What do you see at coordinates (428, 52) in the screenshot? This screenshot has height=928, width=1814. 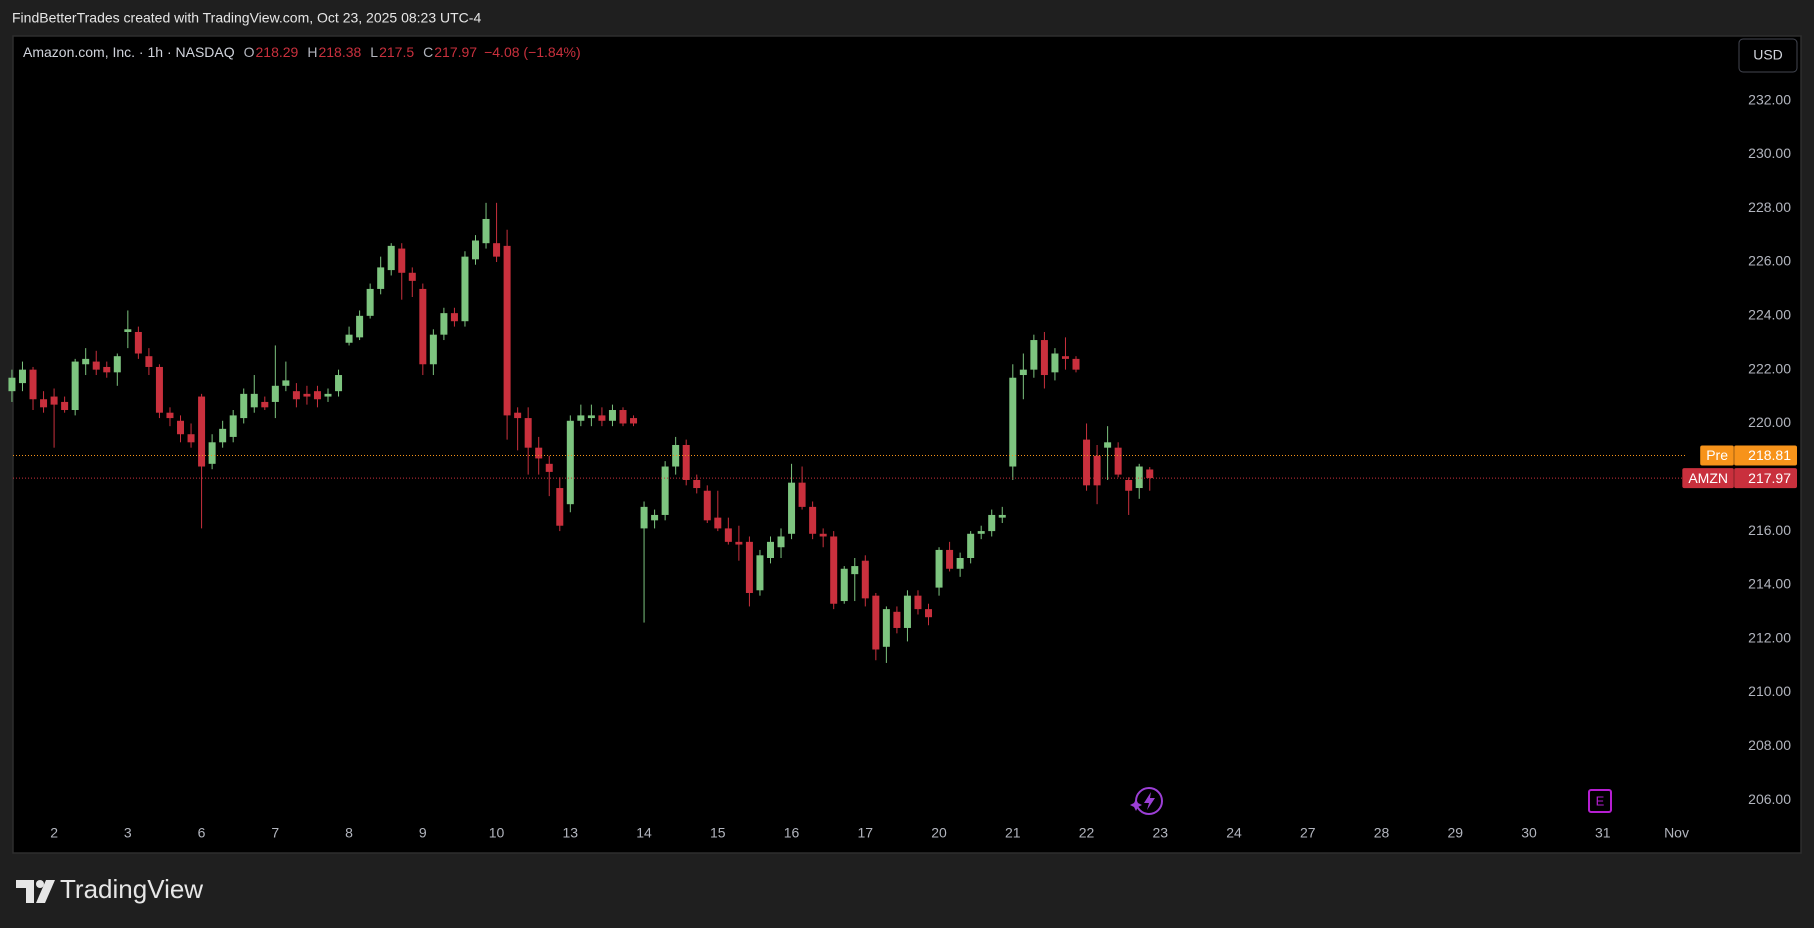 I see `legend-ohlc-label: C` at bounding box center [428, 52].